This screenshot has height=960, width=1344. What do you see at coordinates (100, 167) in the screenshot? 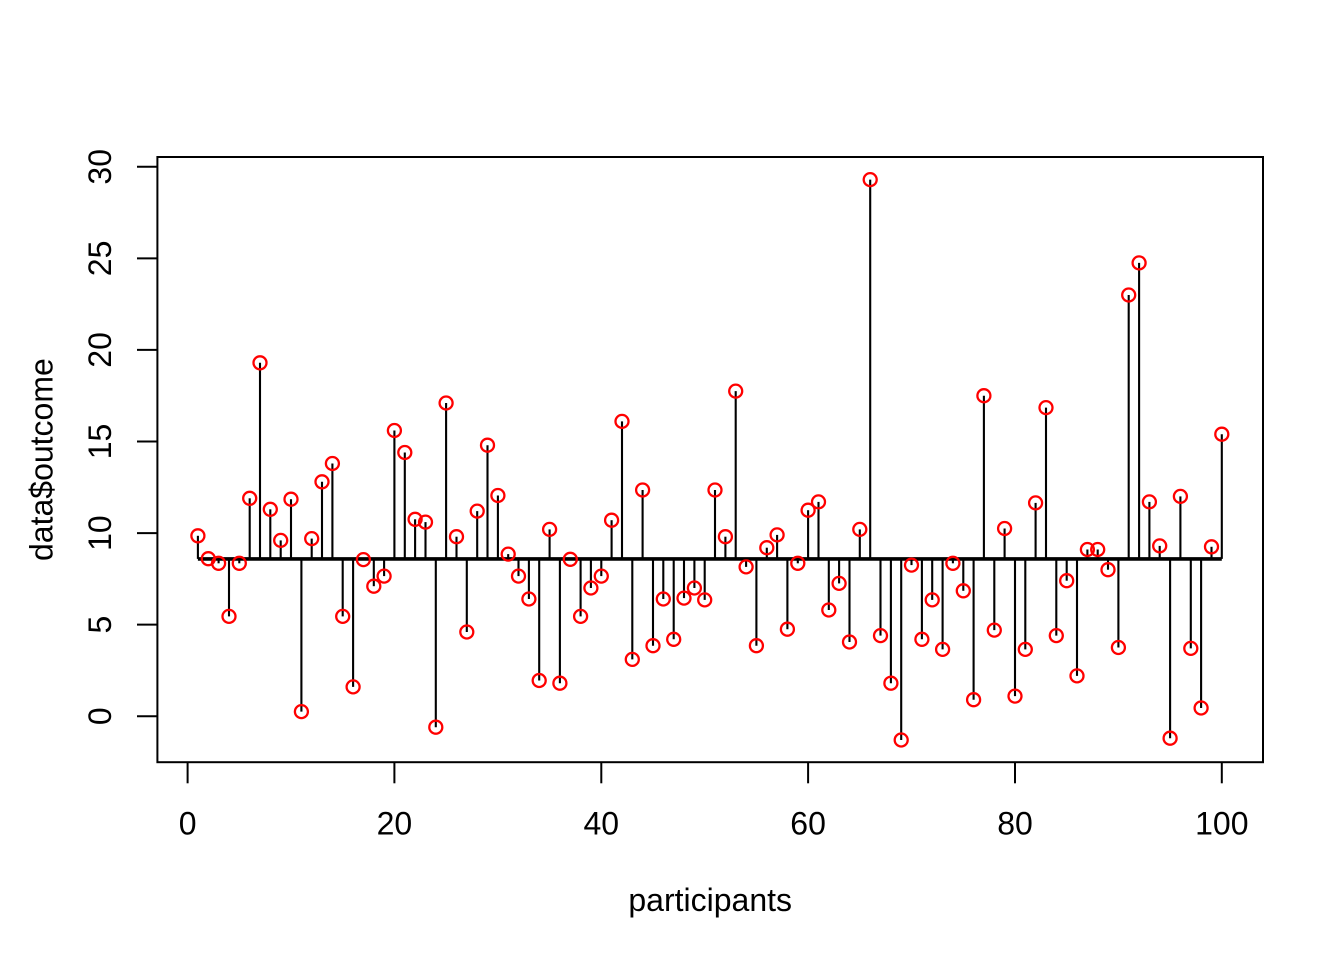
I see `svg-text: 30` at bounding box center [100, 167].